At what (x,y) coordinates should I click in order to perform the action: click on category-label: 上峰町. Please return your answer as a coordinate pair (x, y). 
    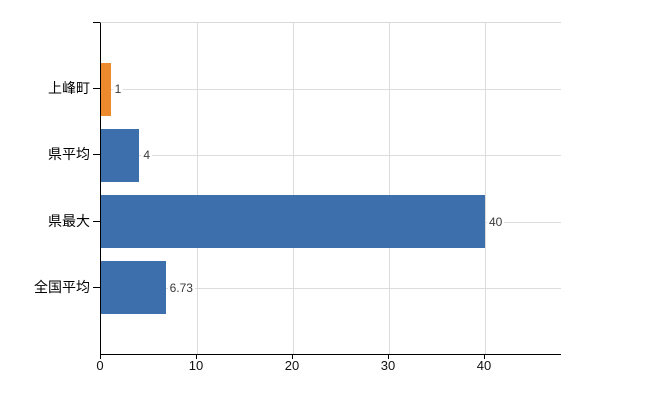
    Looking at the image, I should click on (69, 88).